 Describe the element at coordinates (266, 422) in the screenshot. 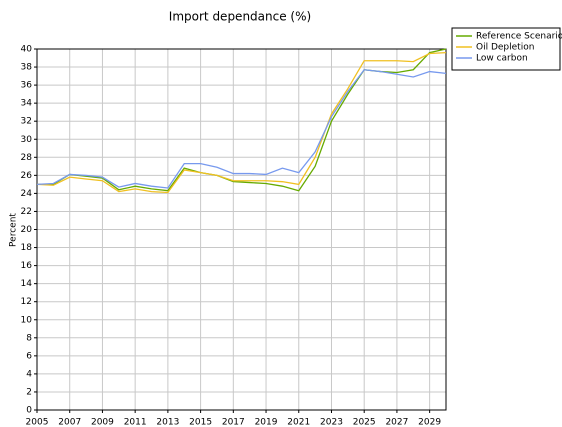

I see `x-tick-label: 2019` at that location.